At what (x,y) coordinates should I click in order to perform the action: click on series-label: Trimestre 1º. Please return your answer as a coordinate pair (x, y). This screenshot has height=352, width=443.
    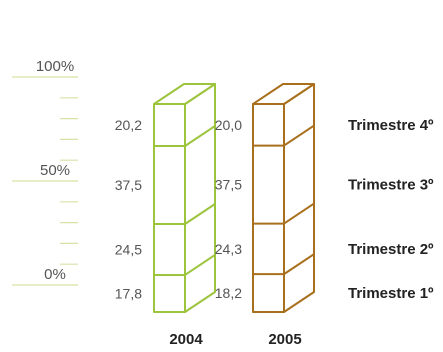
    Looking at the image, I should click on (391, 293).